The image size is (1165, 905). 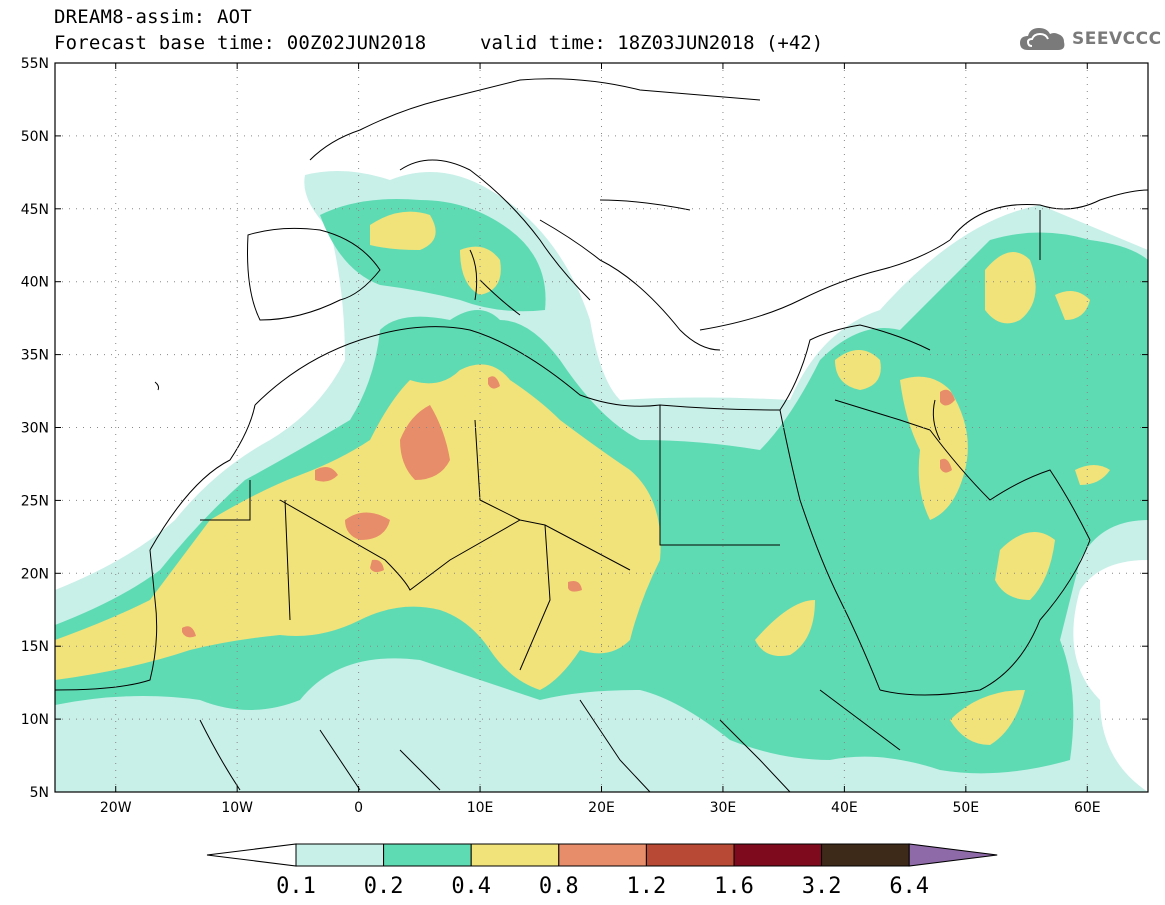 What do you see at coordinates (1087, 808) in the screenshot?
I see `lon-tick-label: 60E` at bounding box center [1087, 808].